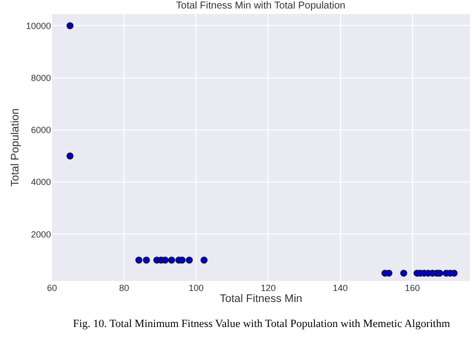 The width and height of the screenshot is (474, 339). I want to click on x-tick-label: 80, so click(124, 288).